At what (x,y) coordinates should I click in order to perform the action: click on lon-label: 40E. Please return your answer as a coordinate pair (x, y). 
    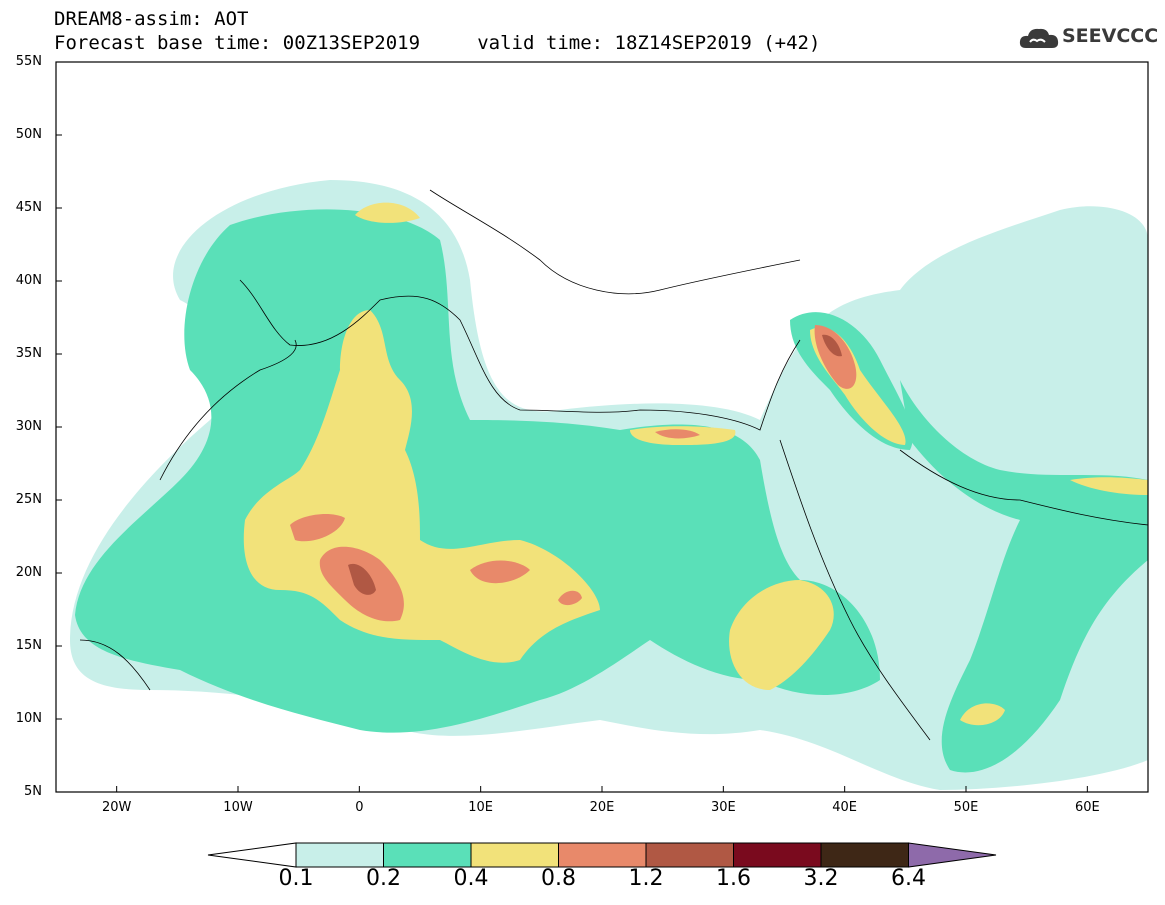
    Looking at the image, I should click on (845, 807).